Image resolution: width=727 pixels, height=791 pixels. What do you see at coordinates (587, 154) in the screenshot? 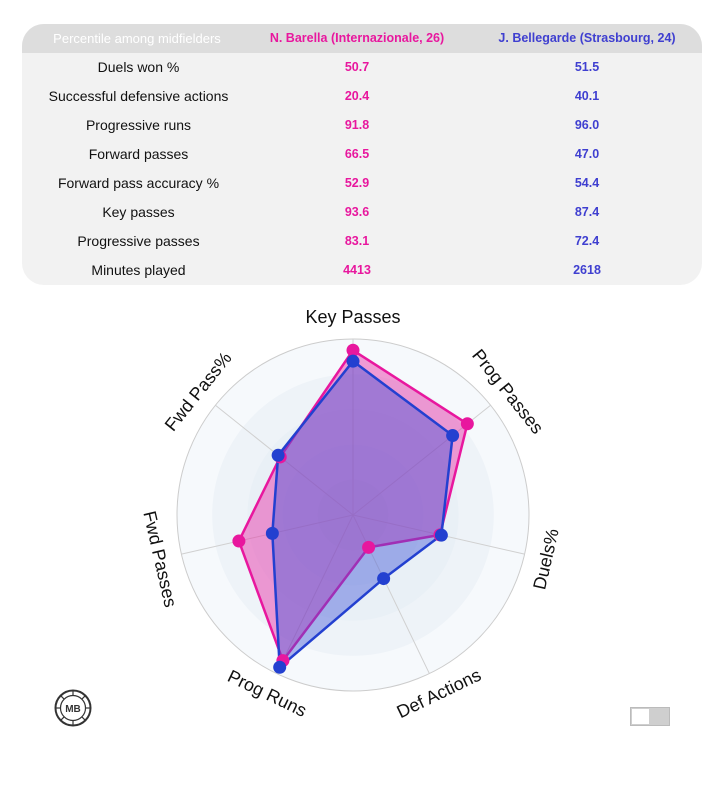
I see `row-player2-value: 47.0` at bounding box center [587, 154].